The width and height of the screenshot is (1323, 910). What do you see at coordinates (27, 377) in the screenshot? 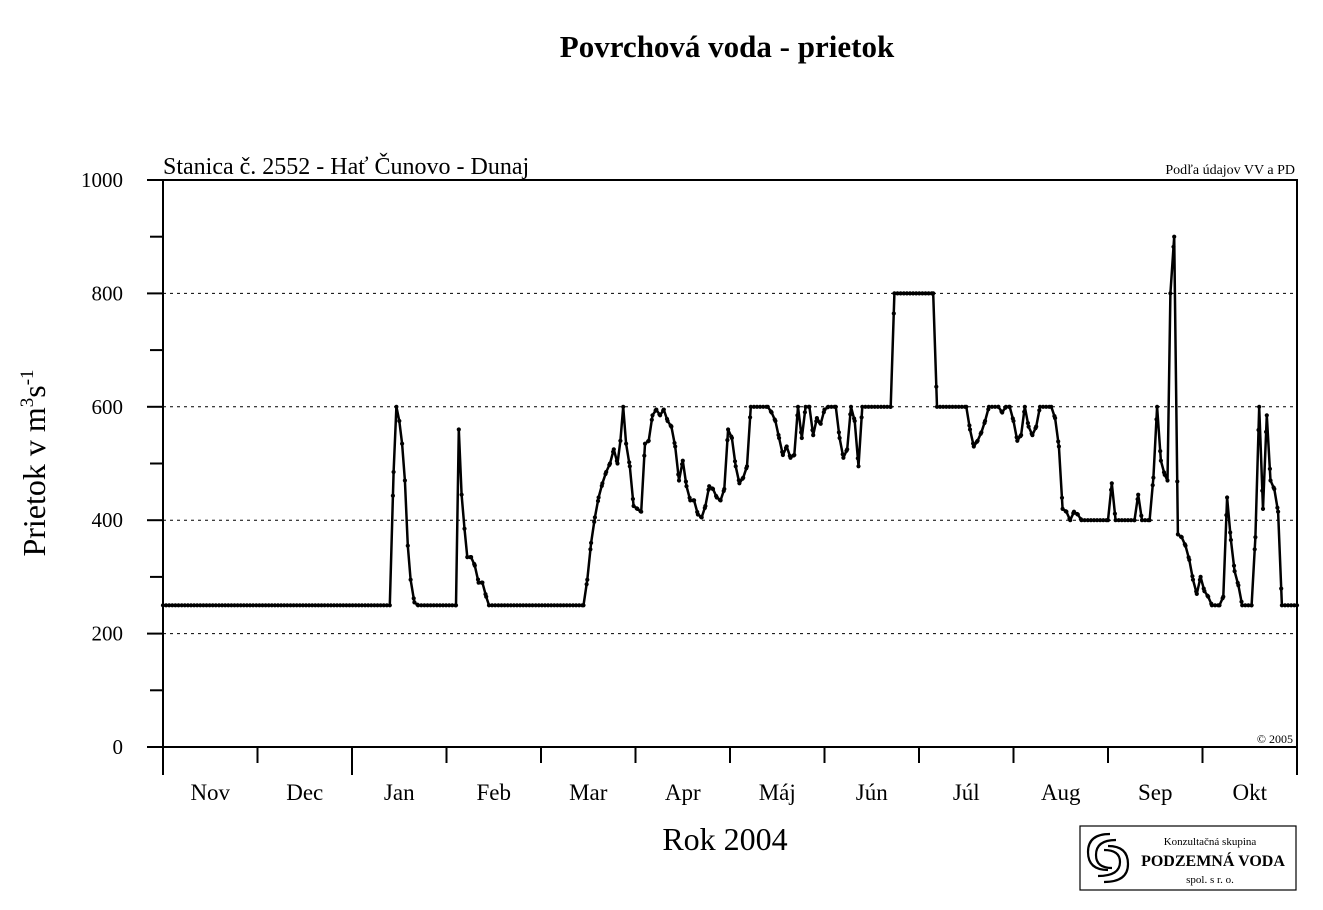
I see `y-axis-label-sup2: -1` at bounding box center [27, 377].